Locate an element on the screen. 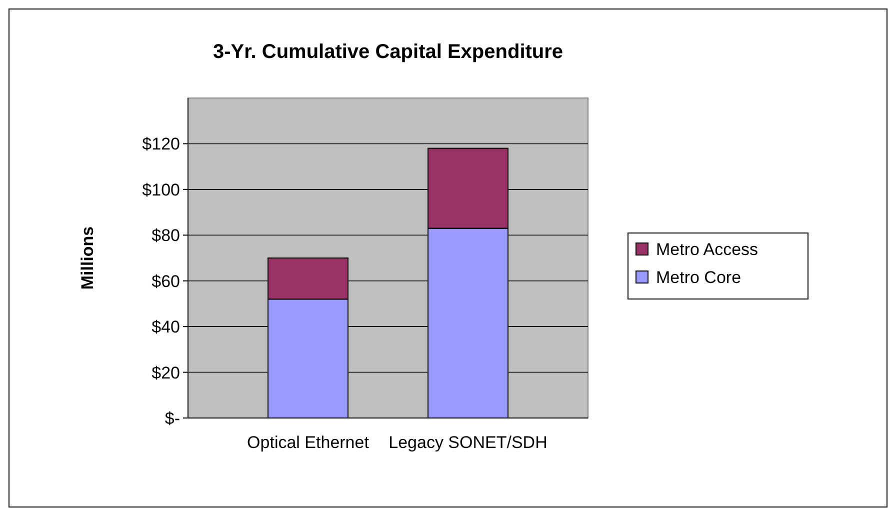  y-tick-label: $80 is located at coordinates (166, 236).